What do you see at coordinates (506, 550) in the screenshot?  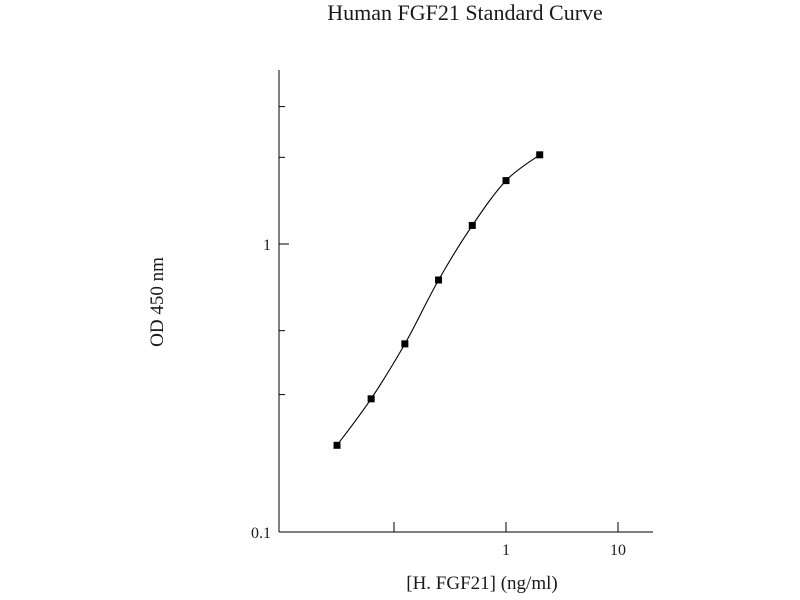 I see `x-tick-label-1: 1` at bounding box center [506, 550].